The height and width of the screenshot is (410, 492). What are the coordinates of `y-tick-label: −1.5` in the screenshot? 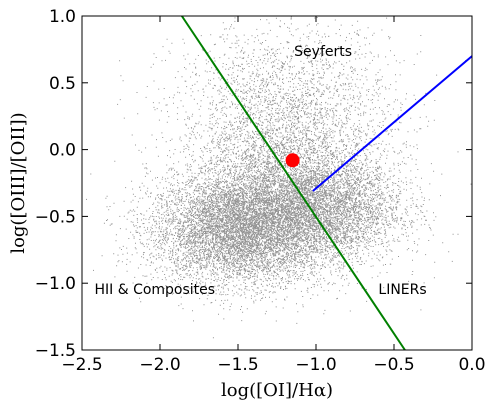 It's located at (55, 351).